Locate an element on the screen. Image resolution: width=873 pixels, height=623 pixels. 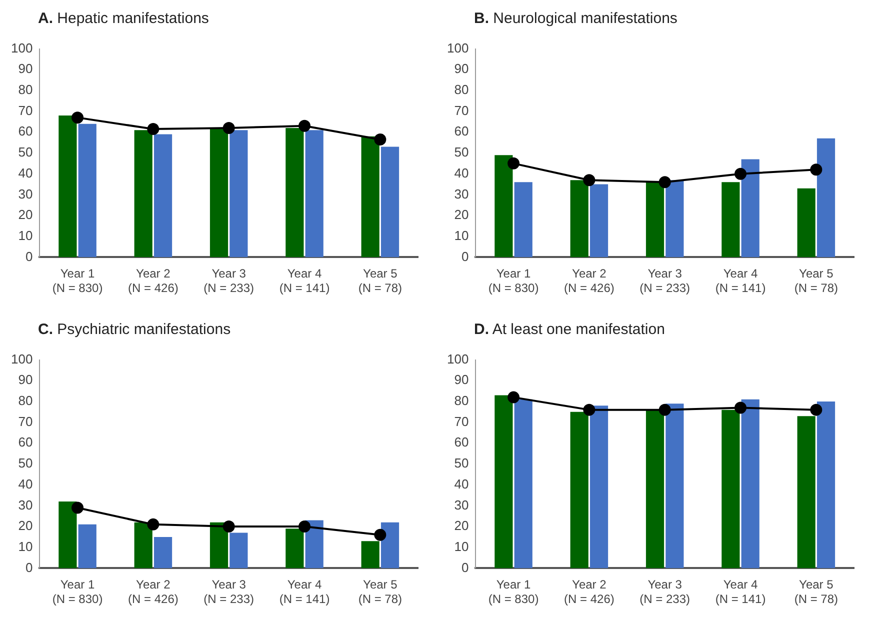
chart-title: A. Hepatic manifestations is located at coordinates (123, 18).